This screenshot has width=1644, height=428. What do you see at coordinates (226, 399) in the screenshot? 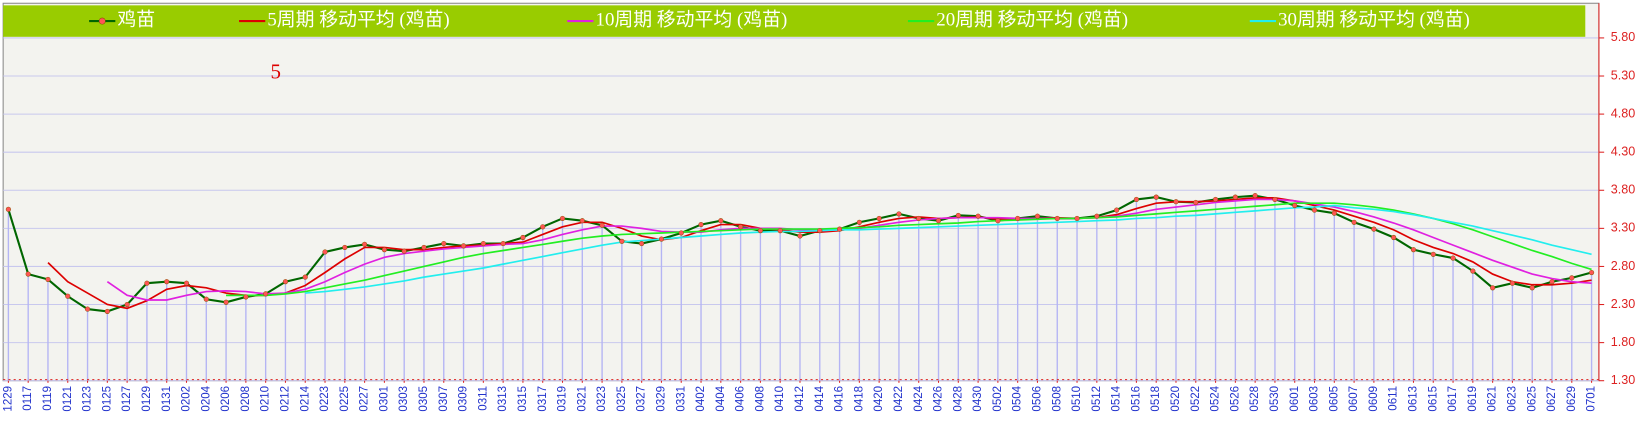
I see `x-tick-label: 0206` at bounding box center [226, 399].